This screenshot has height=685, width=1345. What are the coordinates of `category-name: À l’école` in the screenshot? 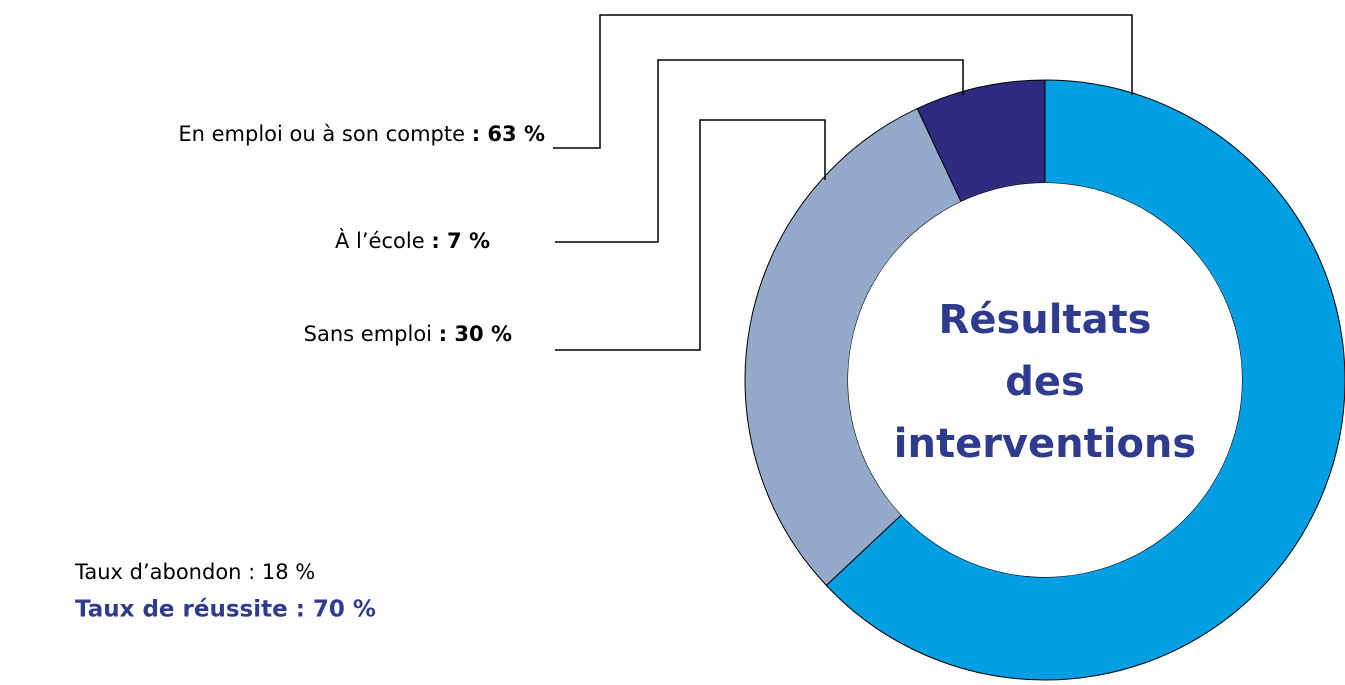 It's located at (380, 240).